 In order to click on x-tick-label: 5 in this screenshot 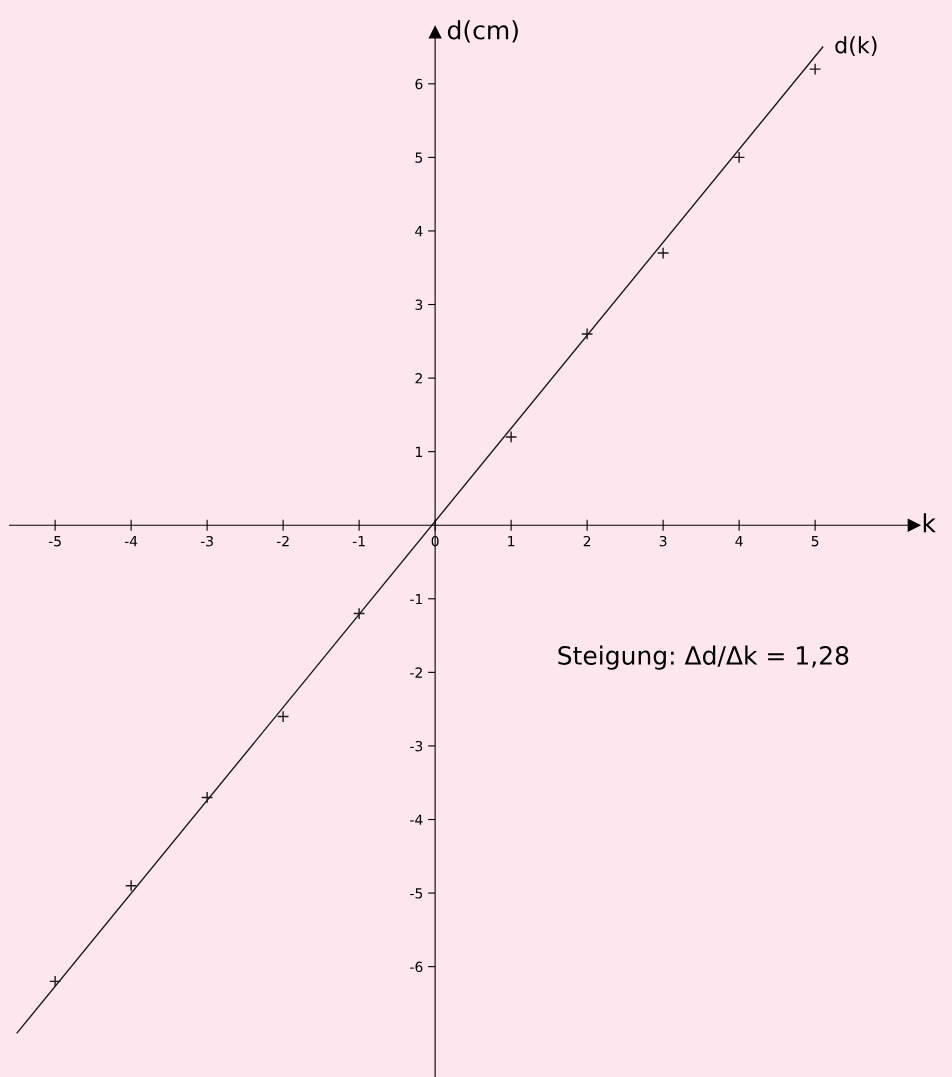, I will do `click(815, 541)`.